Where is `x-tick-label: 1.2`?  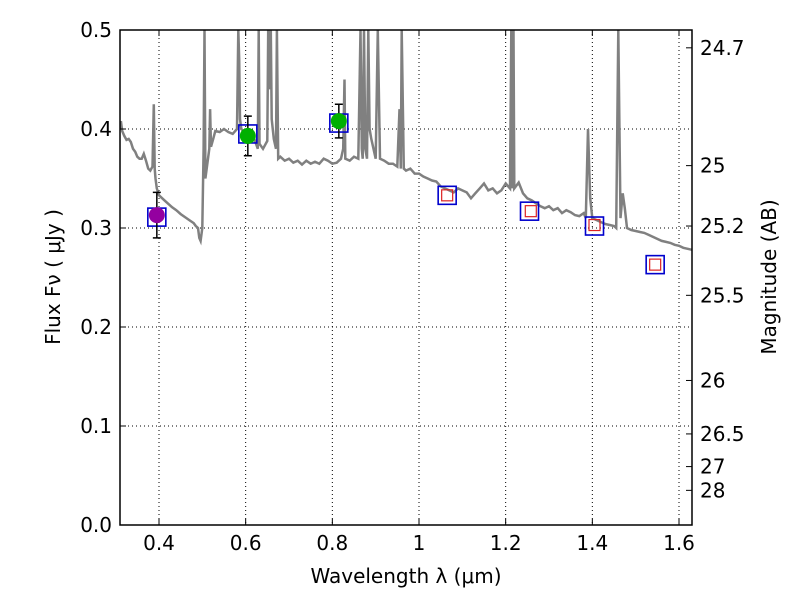 x-tick-label: 1.2 is located at coordinates (506, 543).